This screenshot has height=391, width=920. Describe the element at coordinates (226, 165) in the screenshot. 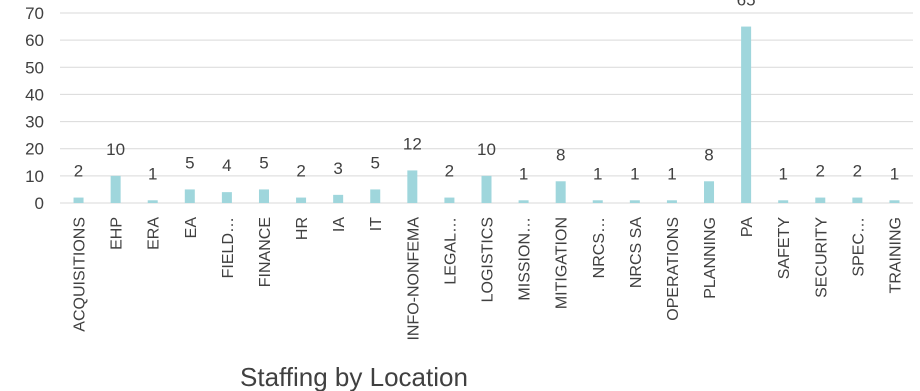

I see `data-label: 4` at that location.